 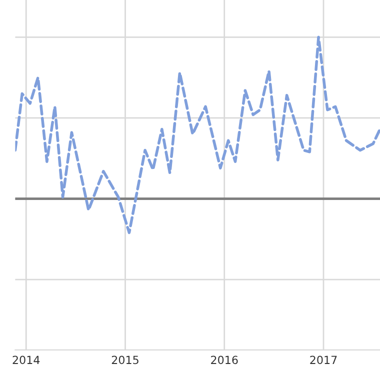 I want to click on x-tick-label: 2015, so click(x=125, y=360).